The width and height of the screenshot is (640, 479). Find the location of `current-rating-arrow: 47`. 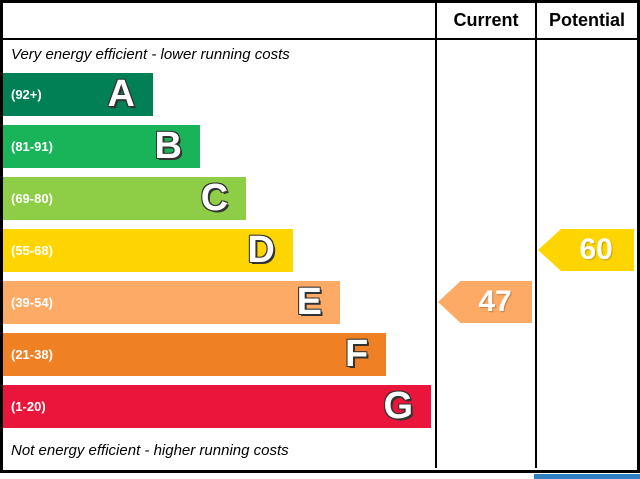

current-rating-arrow: 47 is located at coordinates (485, 302).